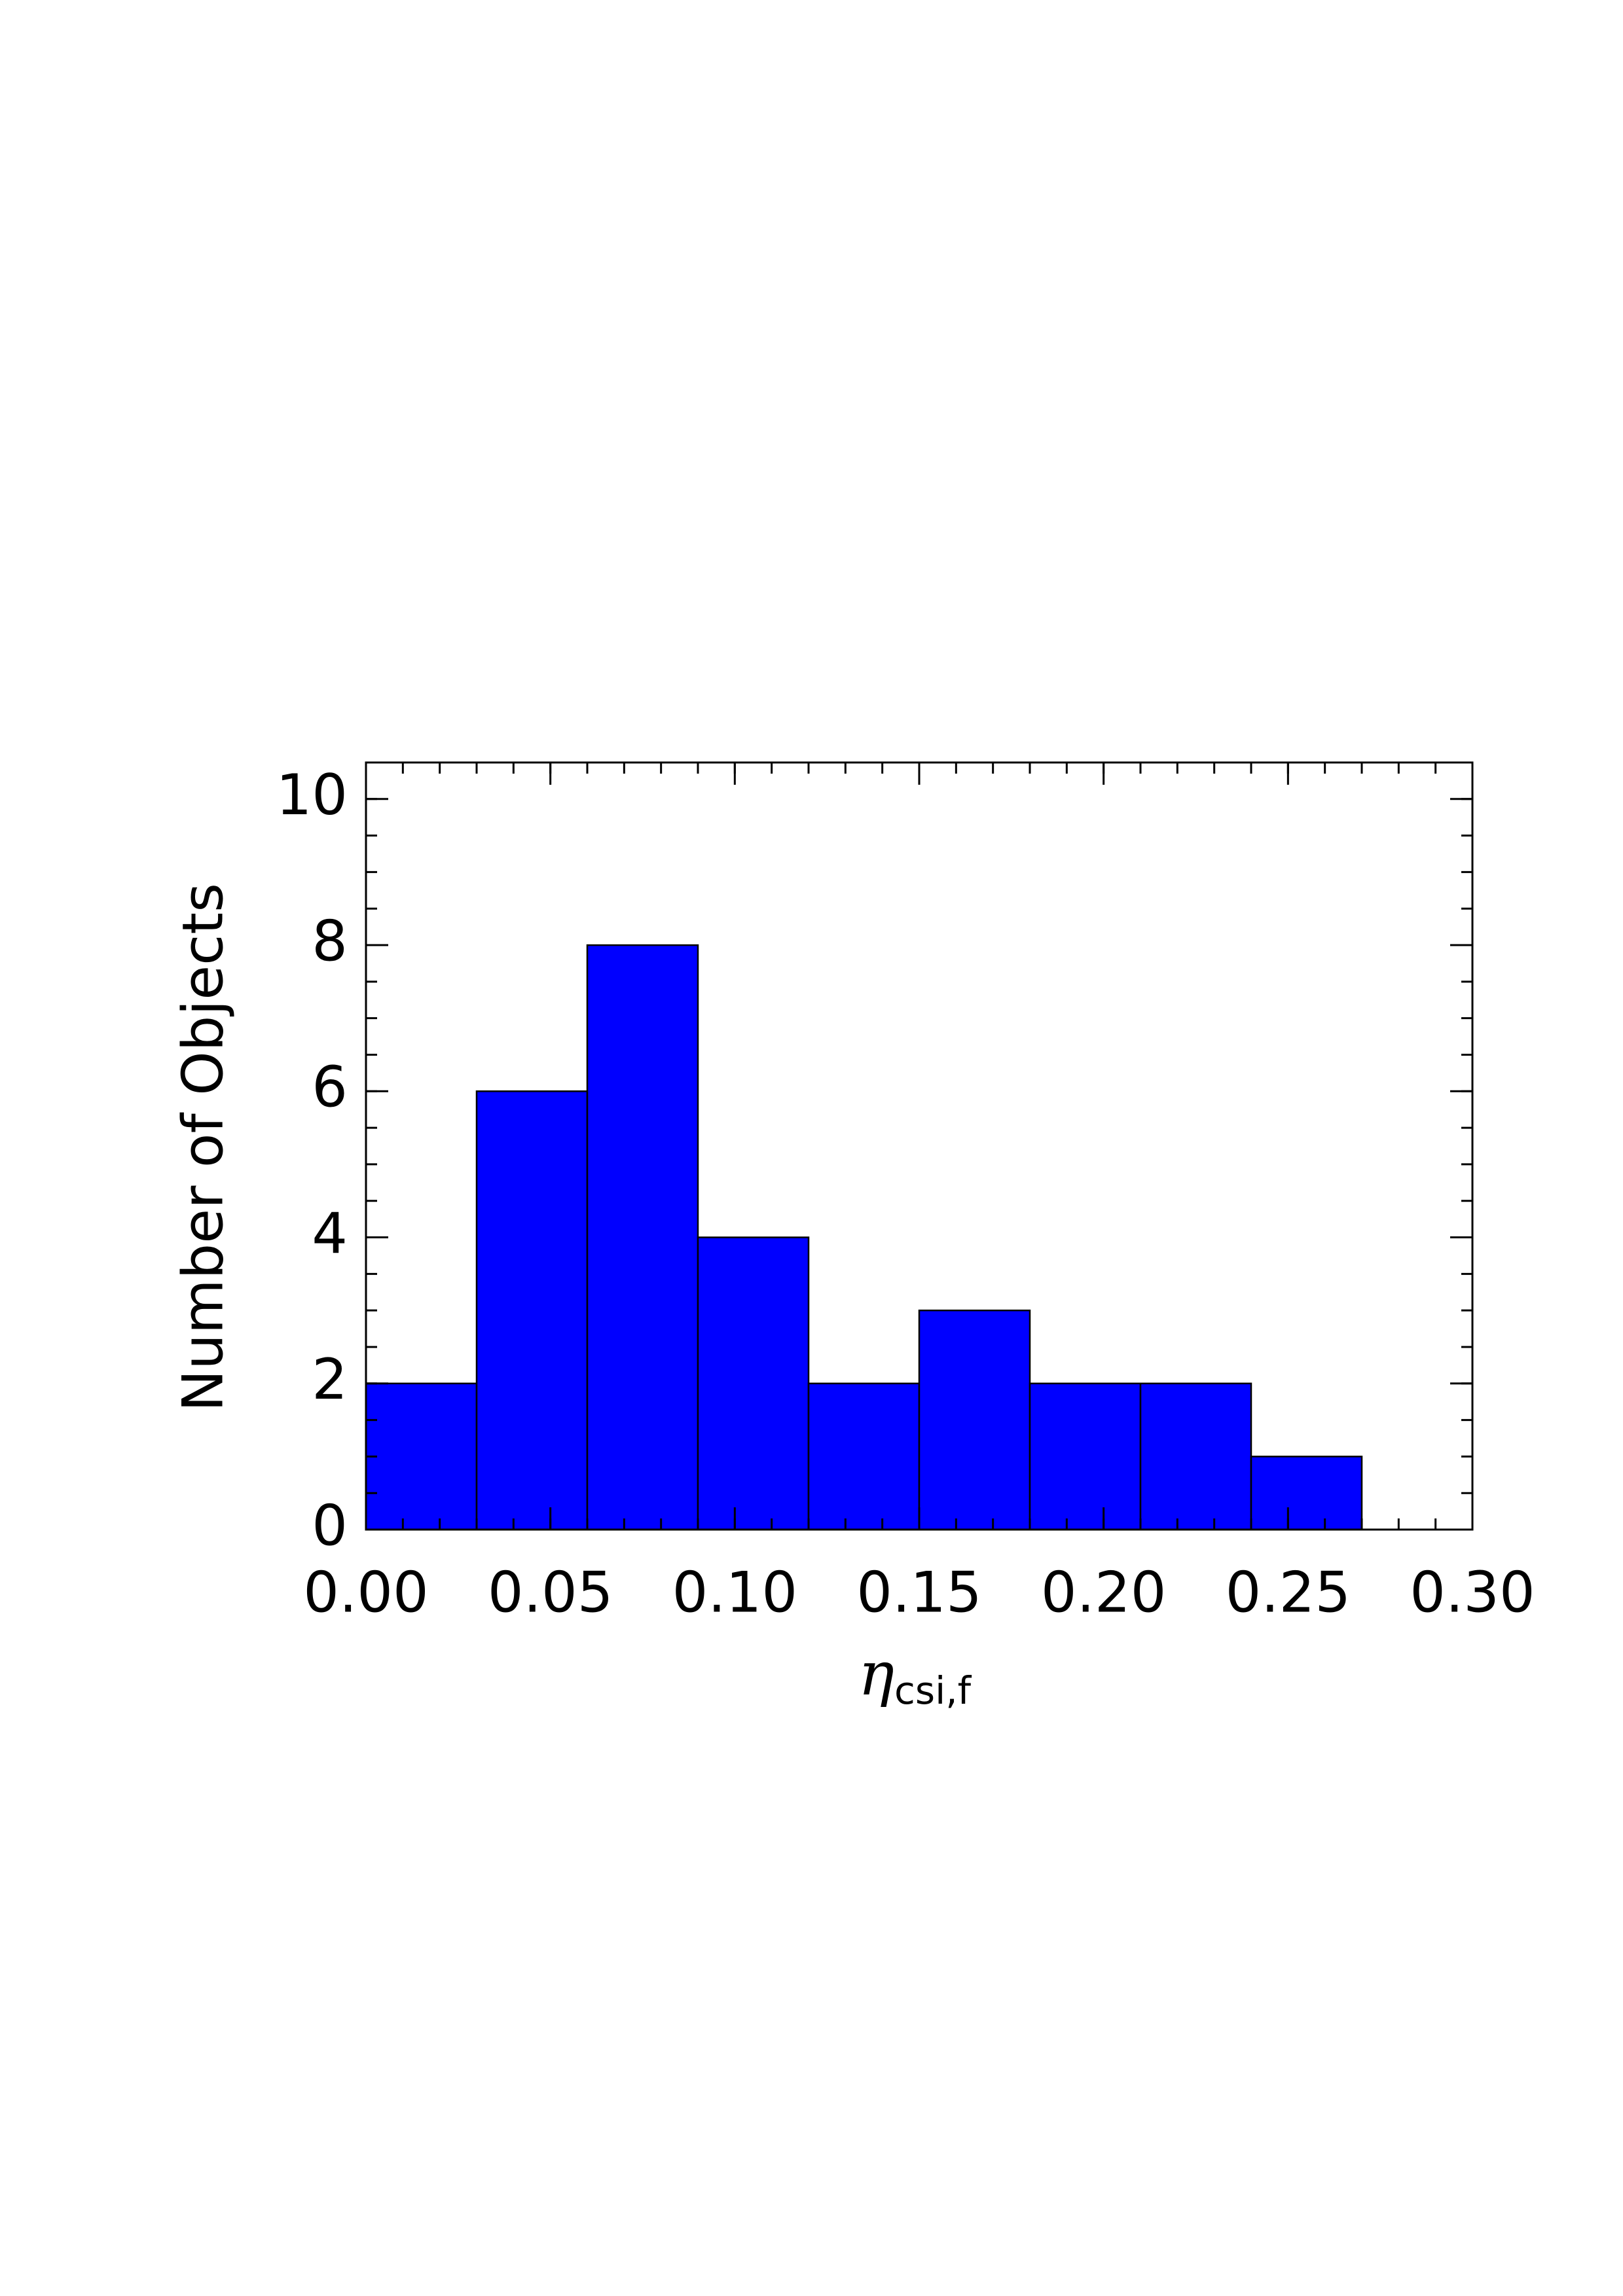  What do you see at coordinates (203, 1147) in the screenshot?
I see `y-axis-label: Number of Objects` at bounding box center [203, 1147].